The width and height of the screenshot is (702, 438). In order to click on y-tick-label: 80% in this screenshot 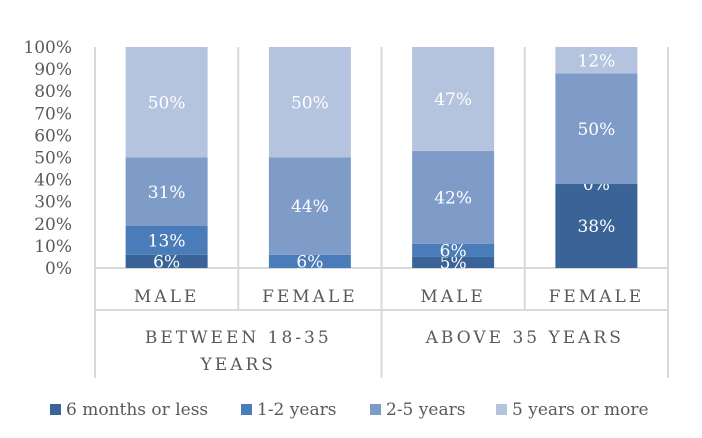, I will do `click(53, 92)`.